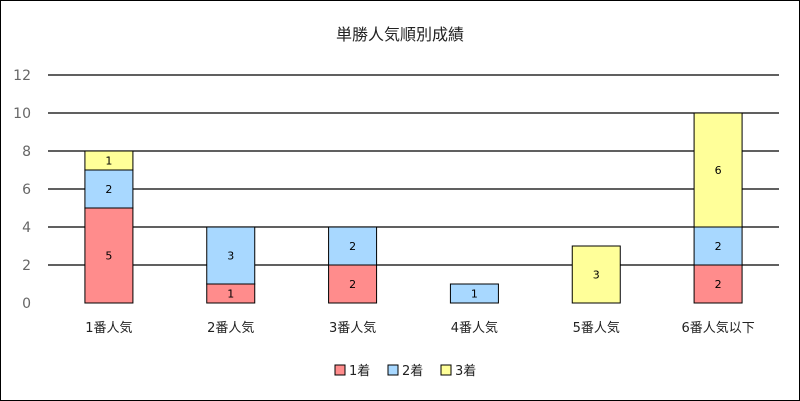 The image size is (800, 401). I want to click on chart-title: 単勝人気順別成績, so click(400, 34).